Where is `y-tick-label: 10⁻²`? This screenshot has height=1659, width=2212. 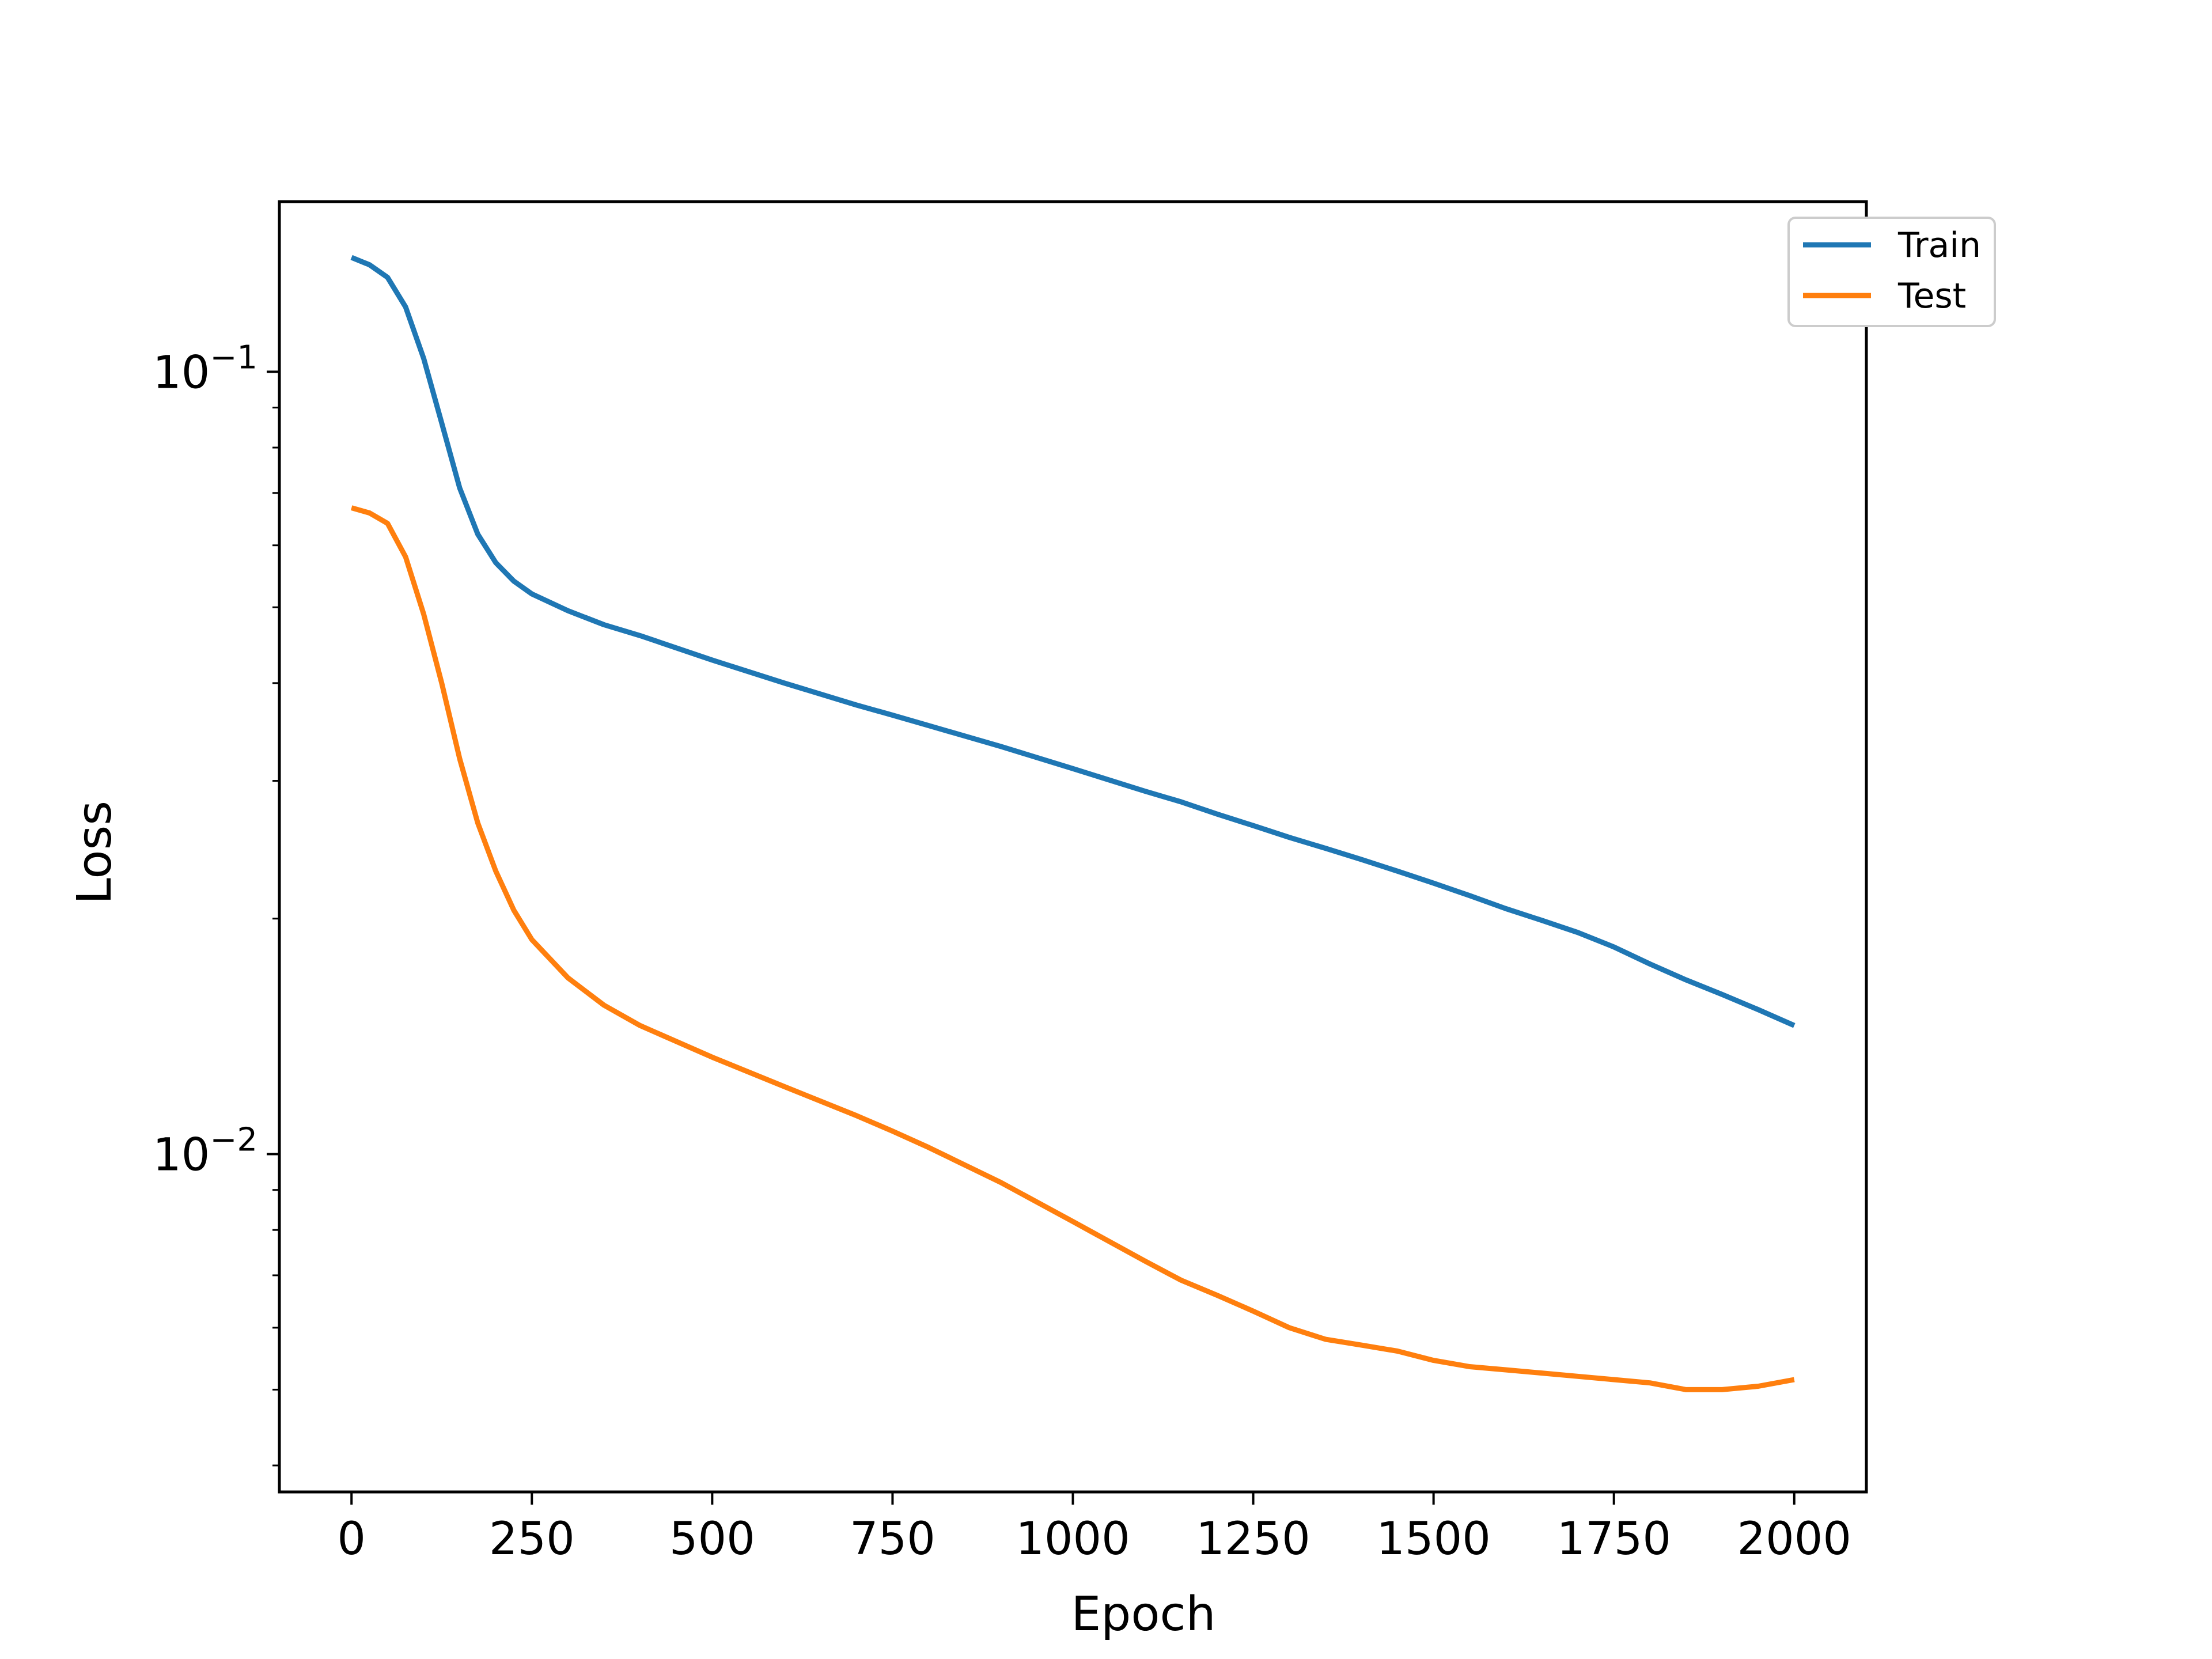 y-tick-label: 10⁻² is located at coordinates (205, 1151).